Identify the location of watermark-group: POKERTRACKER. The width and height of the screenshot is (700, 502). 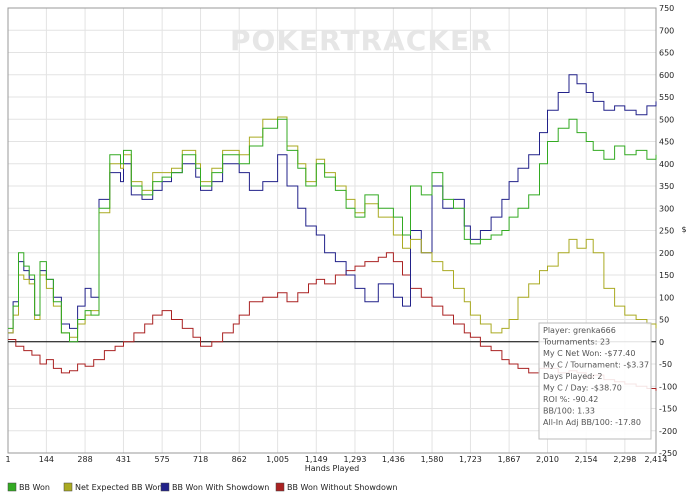
(361, 40).